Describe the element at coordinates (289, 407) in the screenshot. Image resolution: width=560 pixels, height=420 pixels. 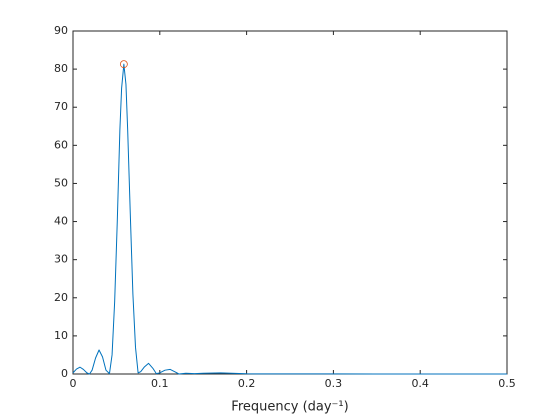
I see `x-axis-label: Frequency (day⁻¹)` at that location.